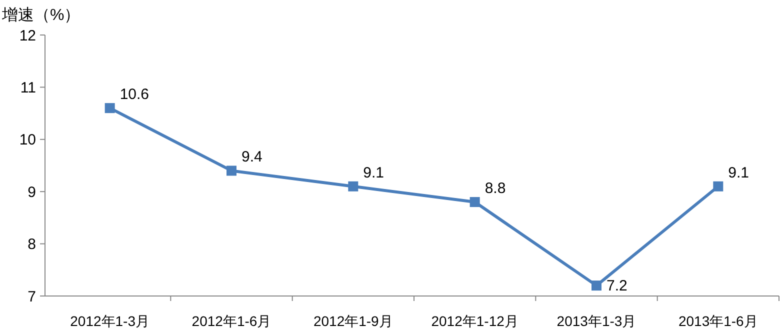 The image size is (783, 331). I want to click on x-tick-label: 2012年1-9月, so click(353, 321).